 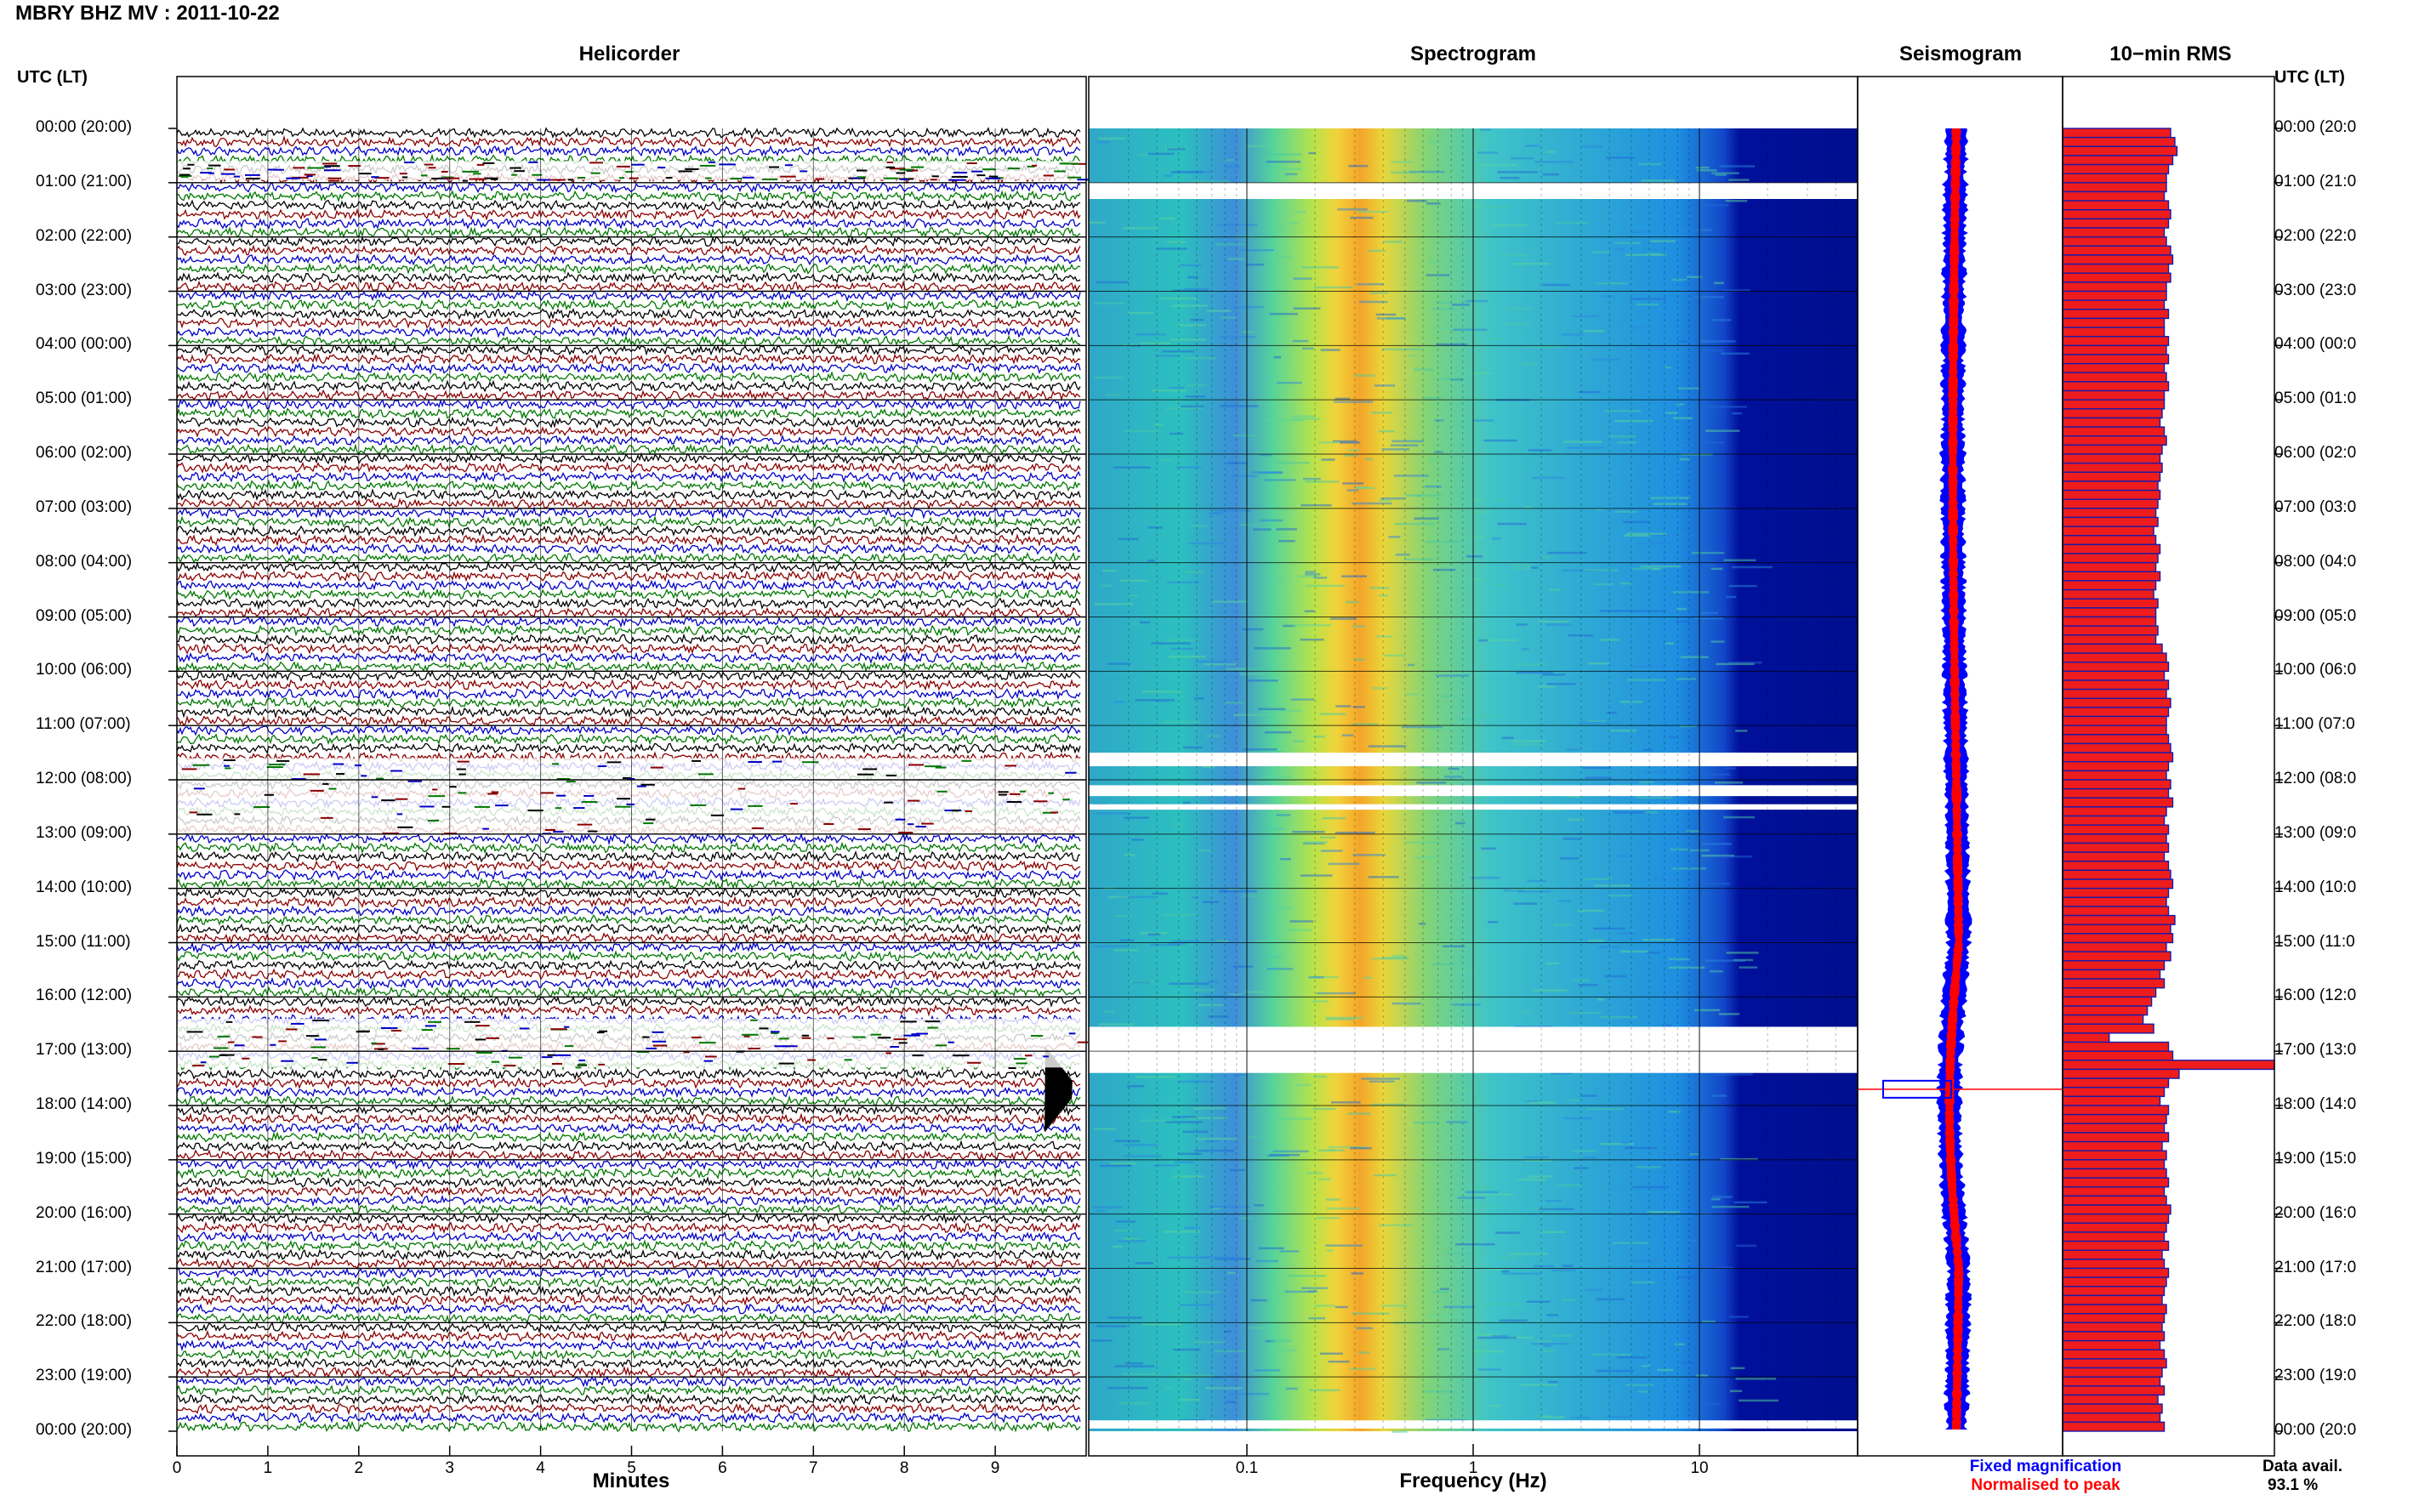 What do you see at coordinates (2315, 506) in the screenshot?
I see `hour-label-right: 07:00 (03:0` at bounding box center [2315, 506].